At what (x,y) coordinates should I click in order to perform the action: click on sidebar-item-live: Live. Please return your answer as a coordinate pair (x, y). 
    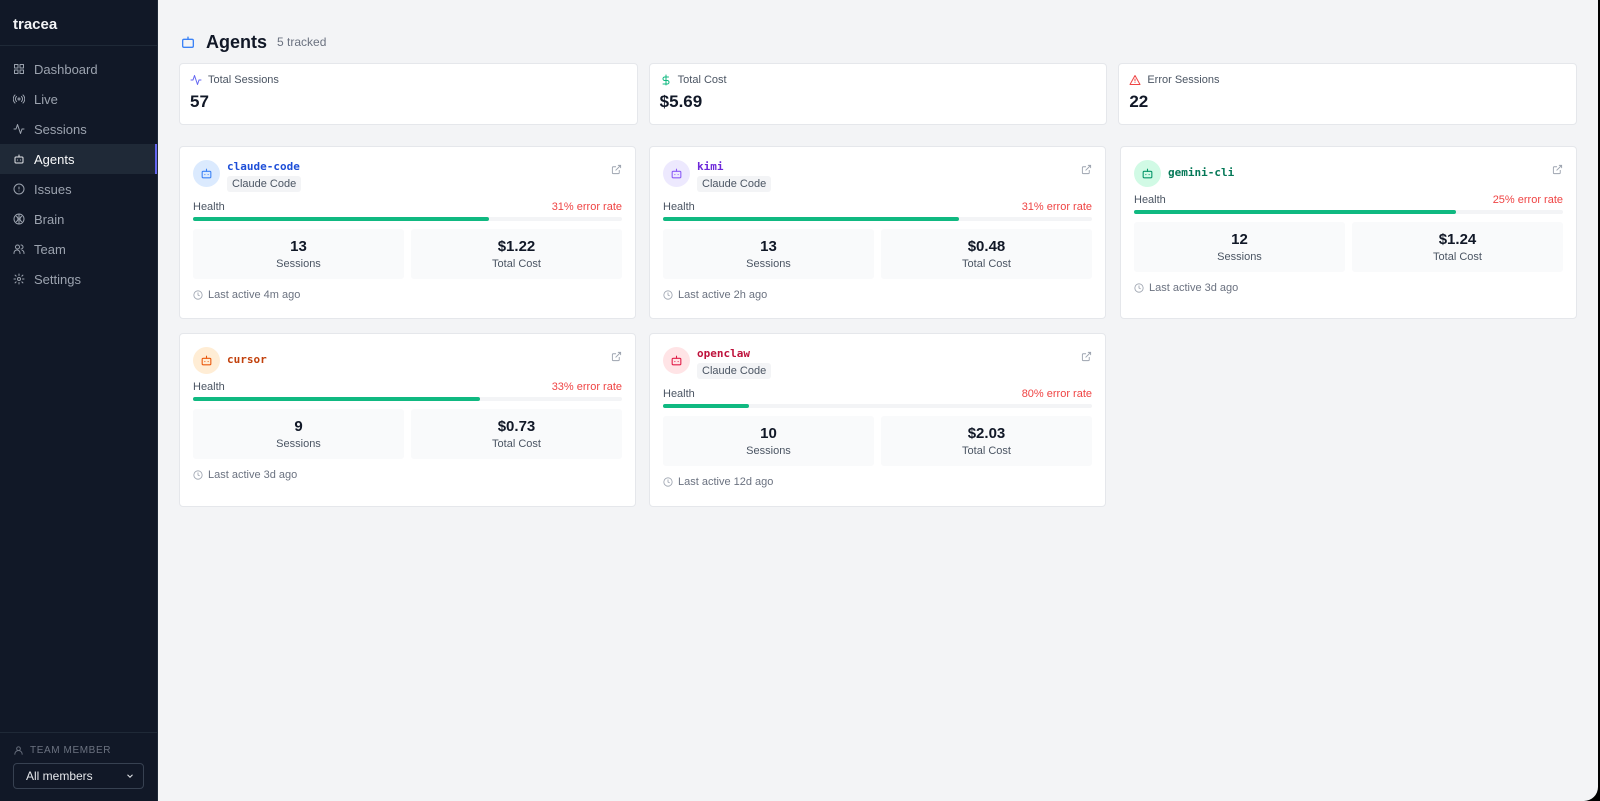
    Looking at the image, I should click on (78, 99).